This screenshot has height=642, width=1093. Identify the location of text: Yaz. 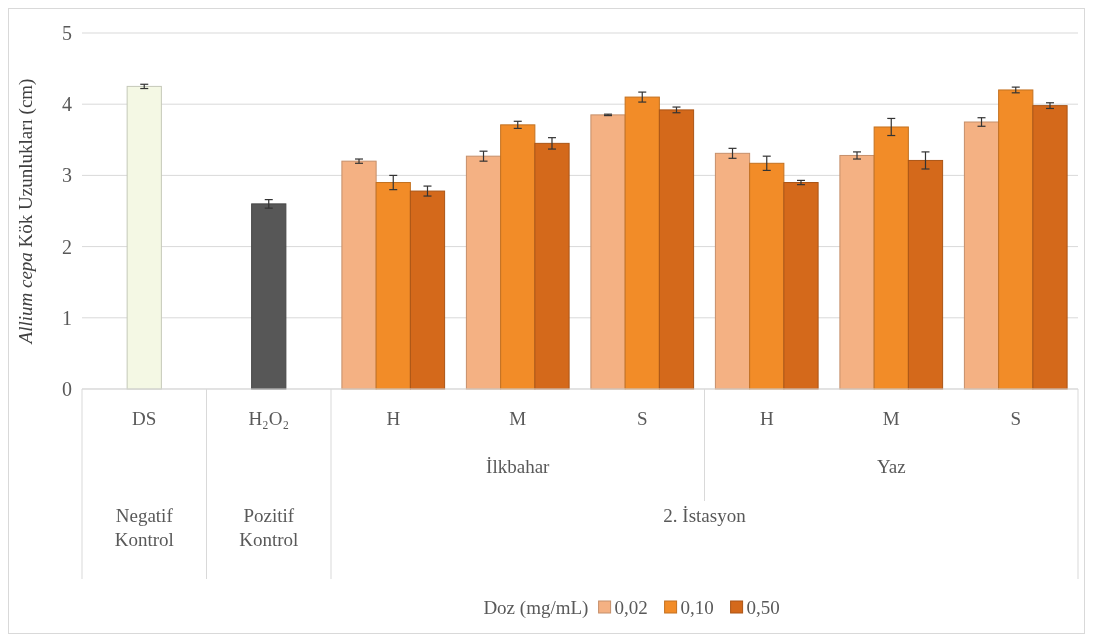
(891, 466).